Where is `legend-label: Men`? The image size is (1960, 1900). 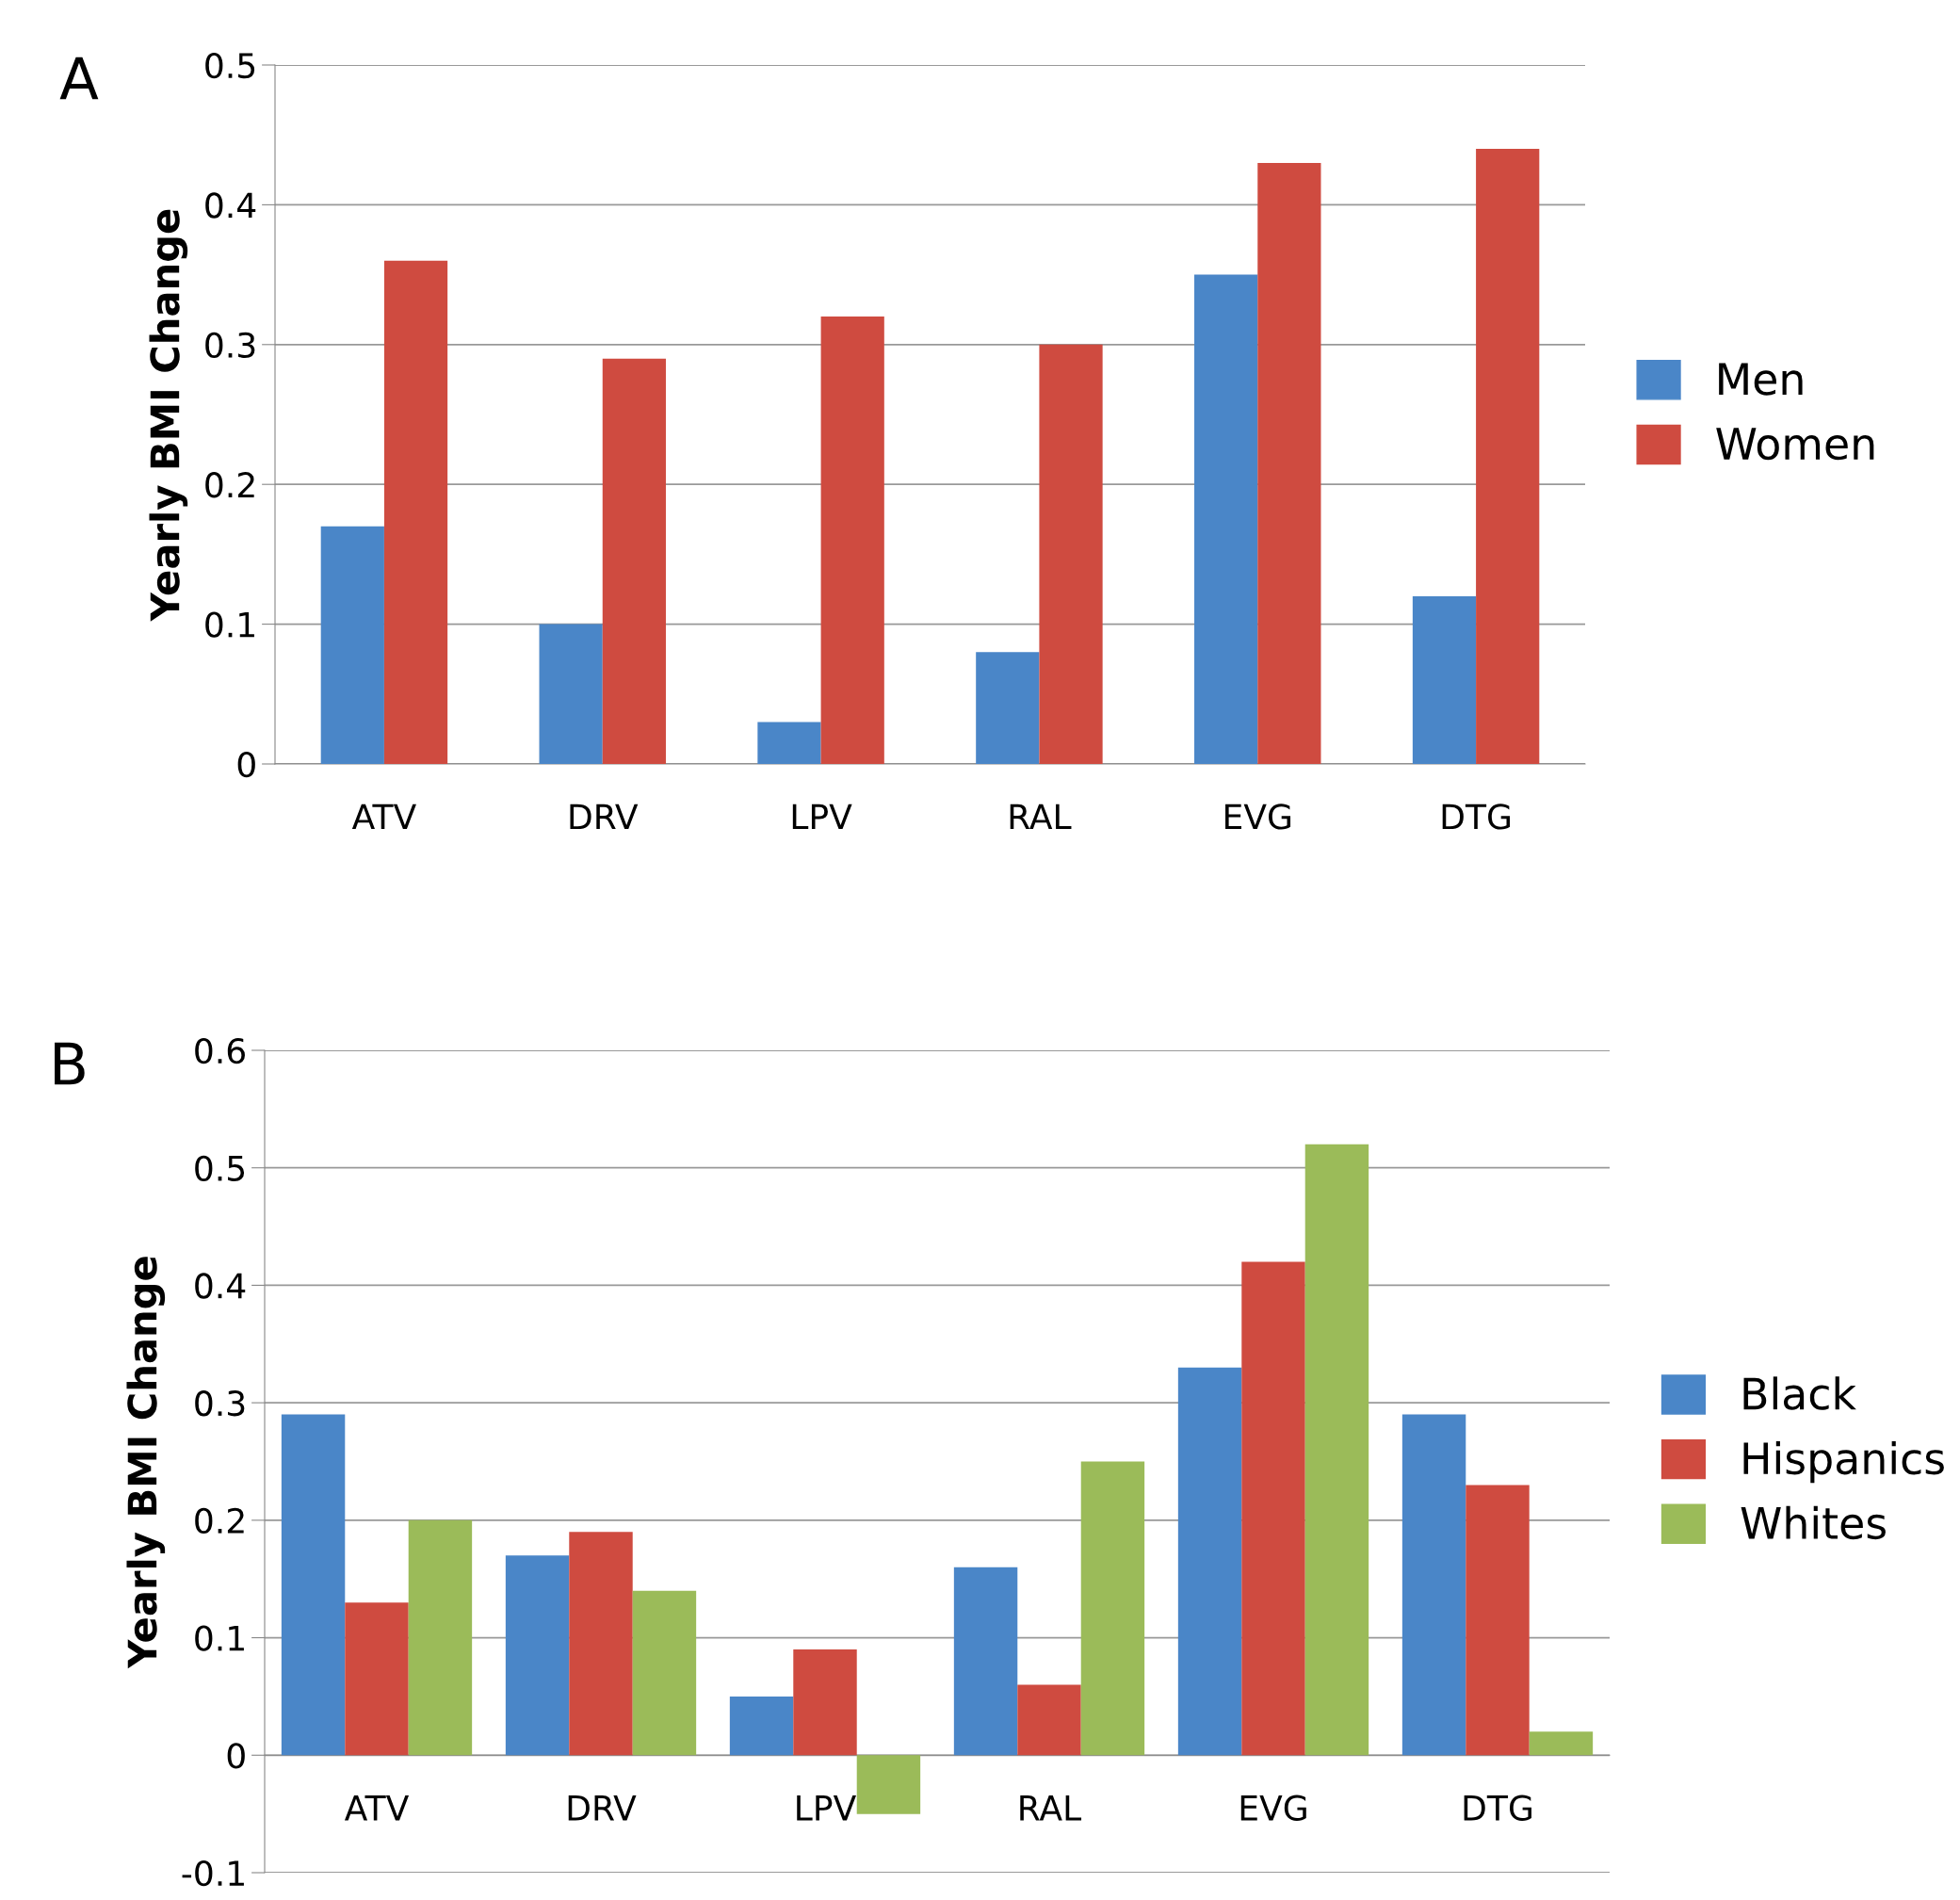
legend-label: Men is located at coordinates (1761, 379).